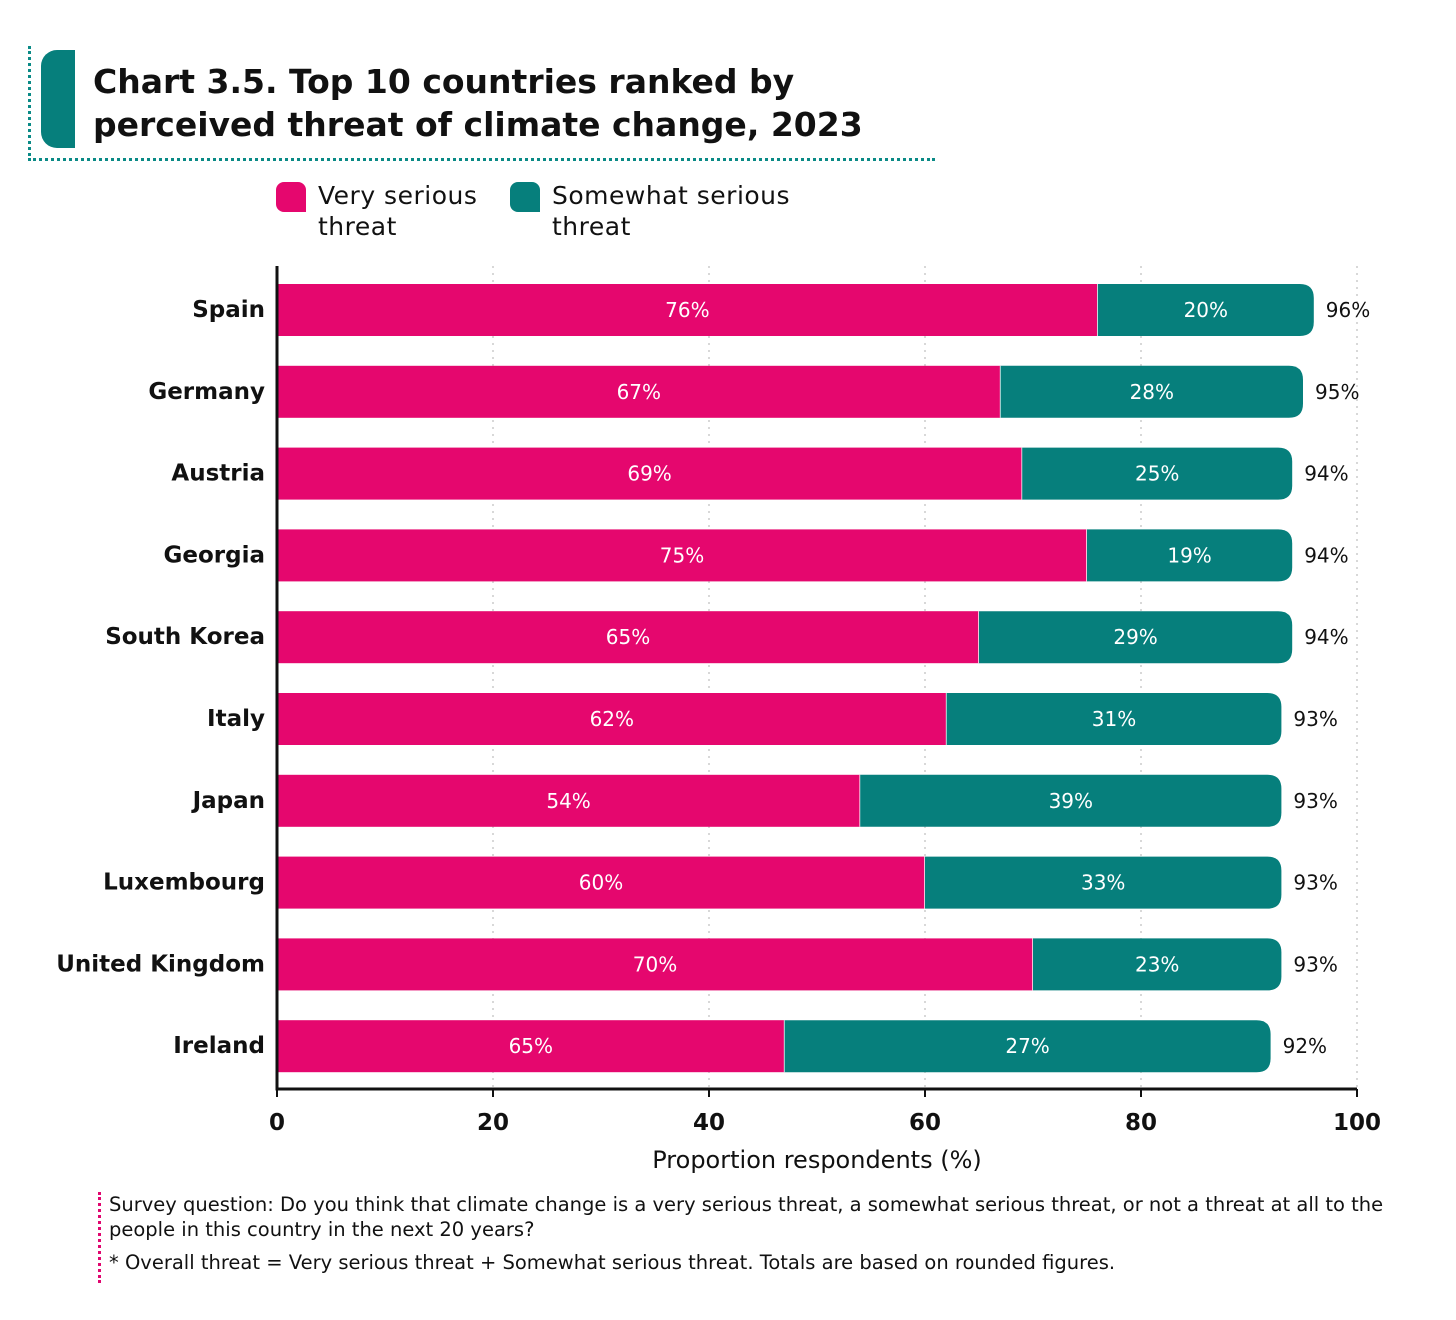 The image size is (1456, 1320). Describe the element at coordinates (219, 1046) in the screenshot. I see `category-label: Ireland` at that location.